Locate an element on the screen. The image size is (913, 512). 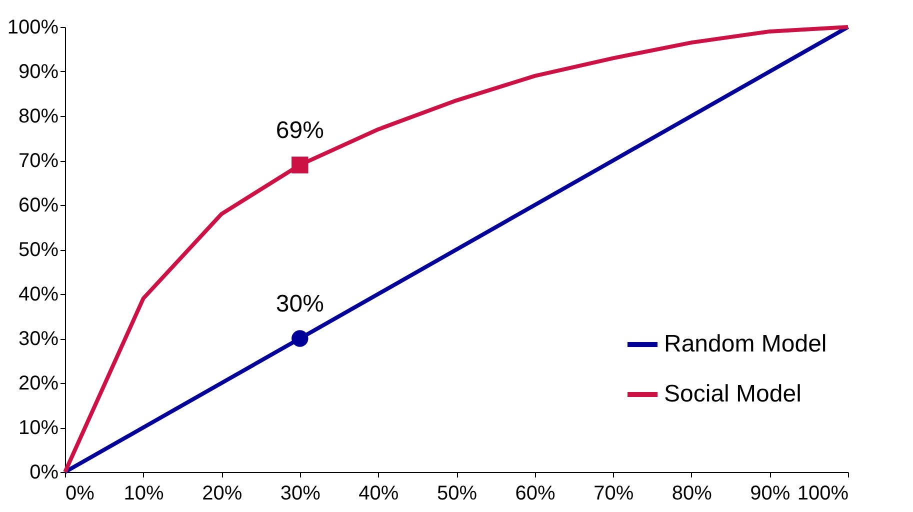
y-tick-label: 20% is located at coordinates (38, 383).